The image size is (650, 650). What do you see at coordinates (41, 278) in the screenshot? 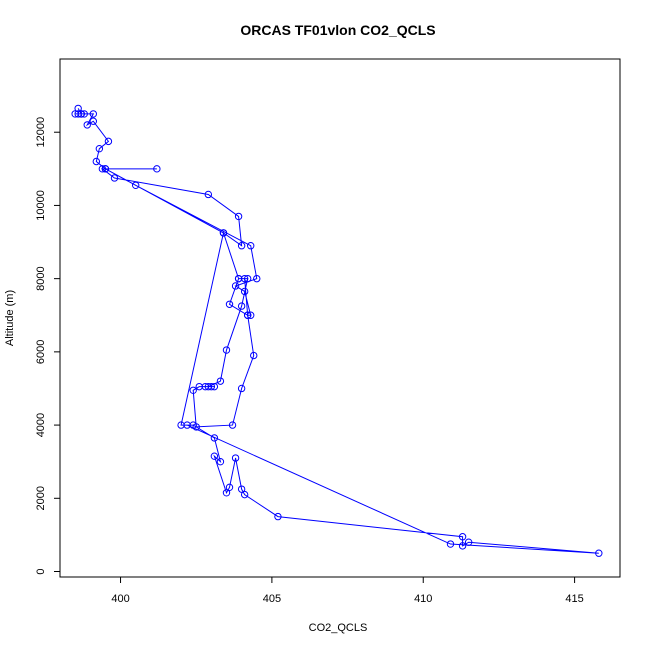
I see `y-tick-label: 8000` at bounding box center [41, 278].